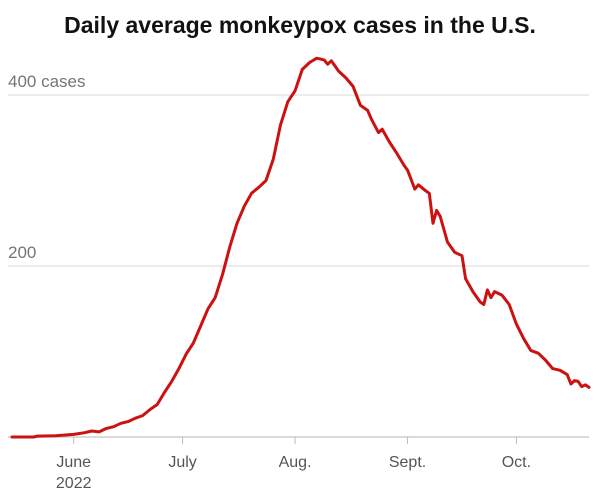 This screenshot has width=600, height=502. What do you see at coordinates (516, 462) in the screenshot?
I see `x-tick-label: Oct.` at bounding box center [516, 462].